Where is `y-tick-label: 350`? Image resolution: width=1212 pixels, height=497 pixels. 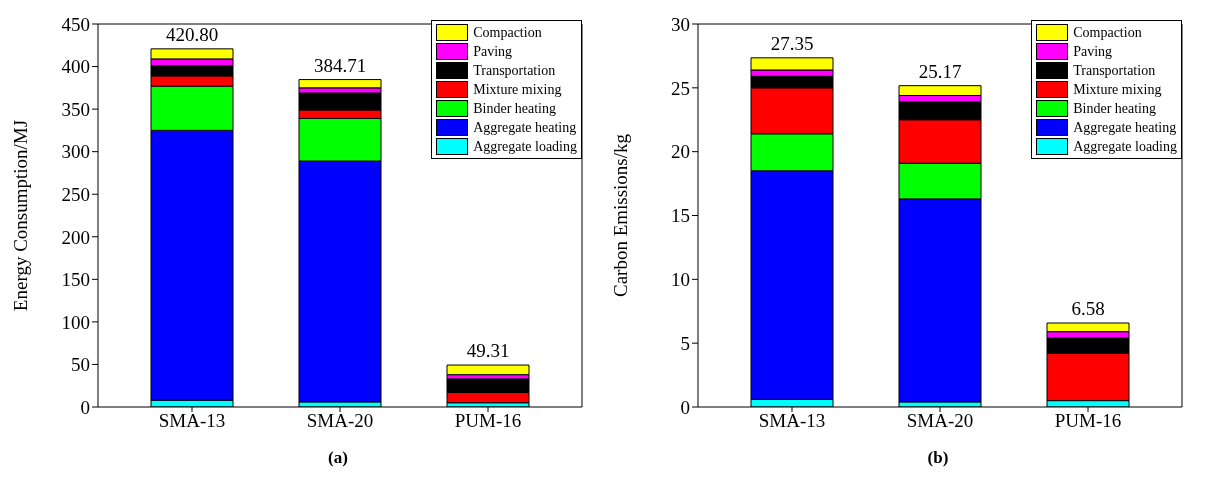
y-tick-label: 350 is located at coordinates (75, 109).